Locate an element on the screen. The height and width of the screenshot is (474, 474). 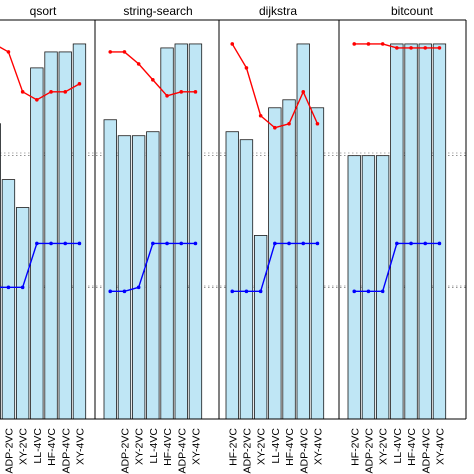
panel-title: bitcount is located at coordinates (412, 11).